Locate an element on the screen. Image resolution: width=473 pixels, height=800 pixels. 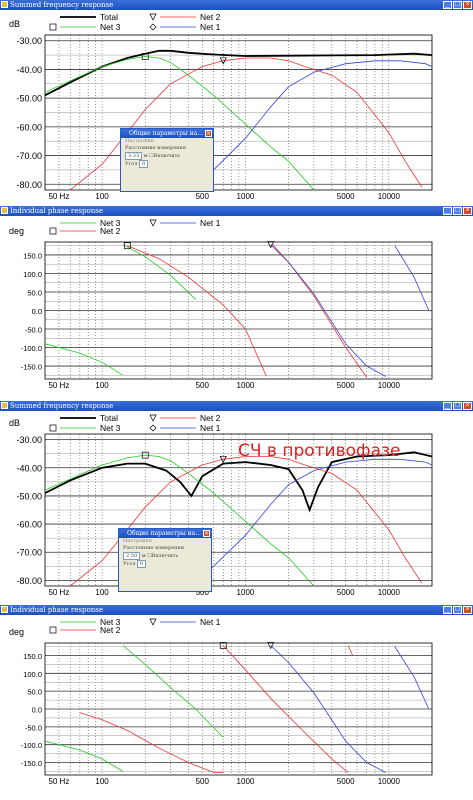
antiphase-annotation: СЧ в противофазе is located at coordinates (319, 451).